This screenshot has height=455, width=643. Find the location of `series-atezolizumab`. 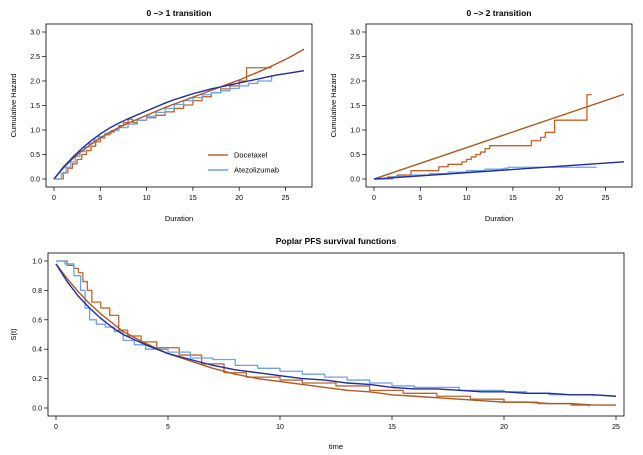

series-atezolizumab is located at coordinates (163, 128).